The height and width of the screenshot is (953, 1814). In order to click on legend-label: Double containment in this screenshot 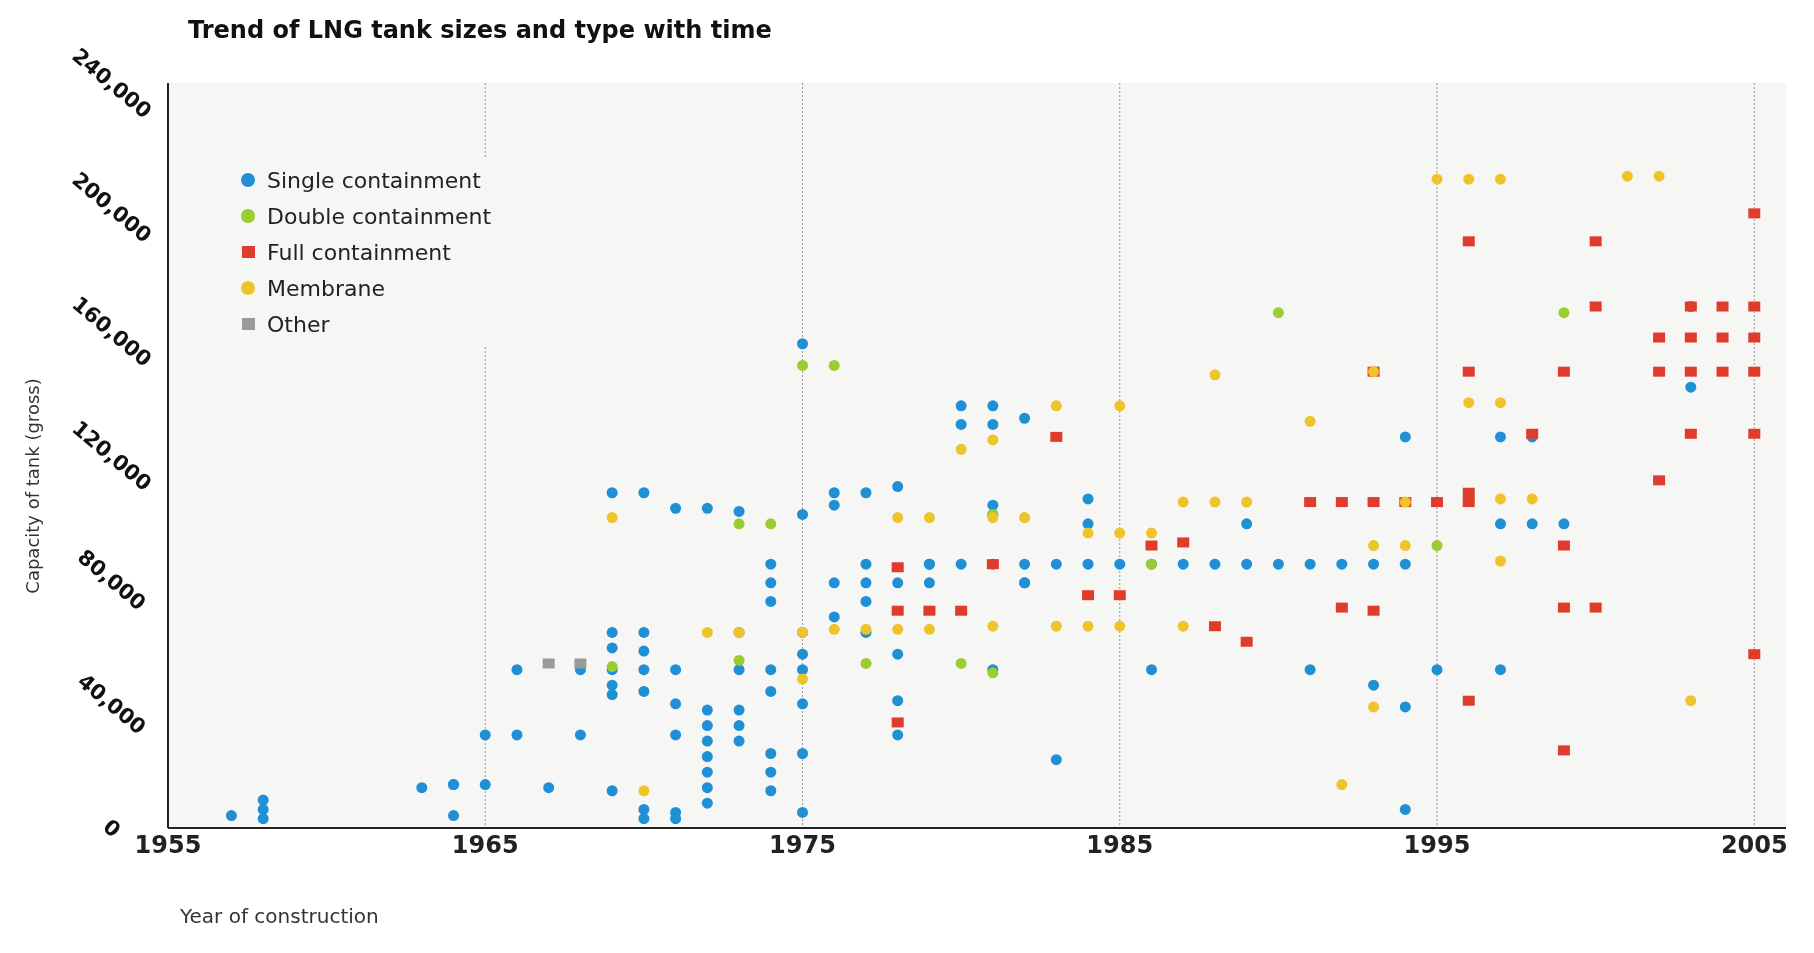, I will do `click(379, 216)`.